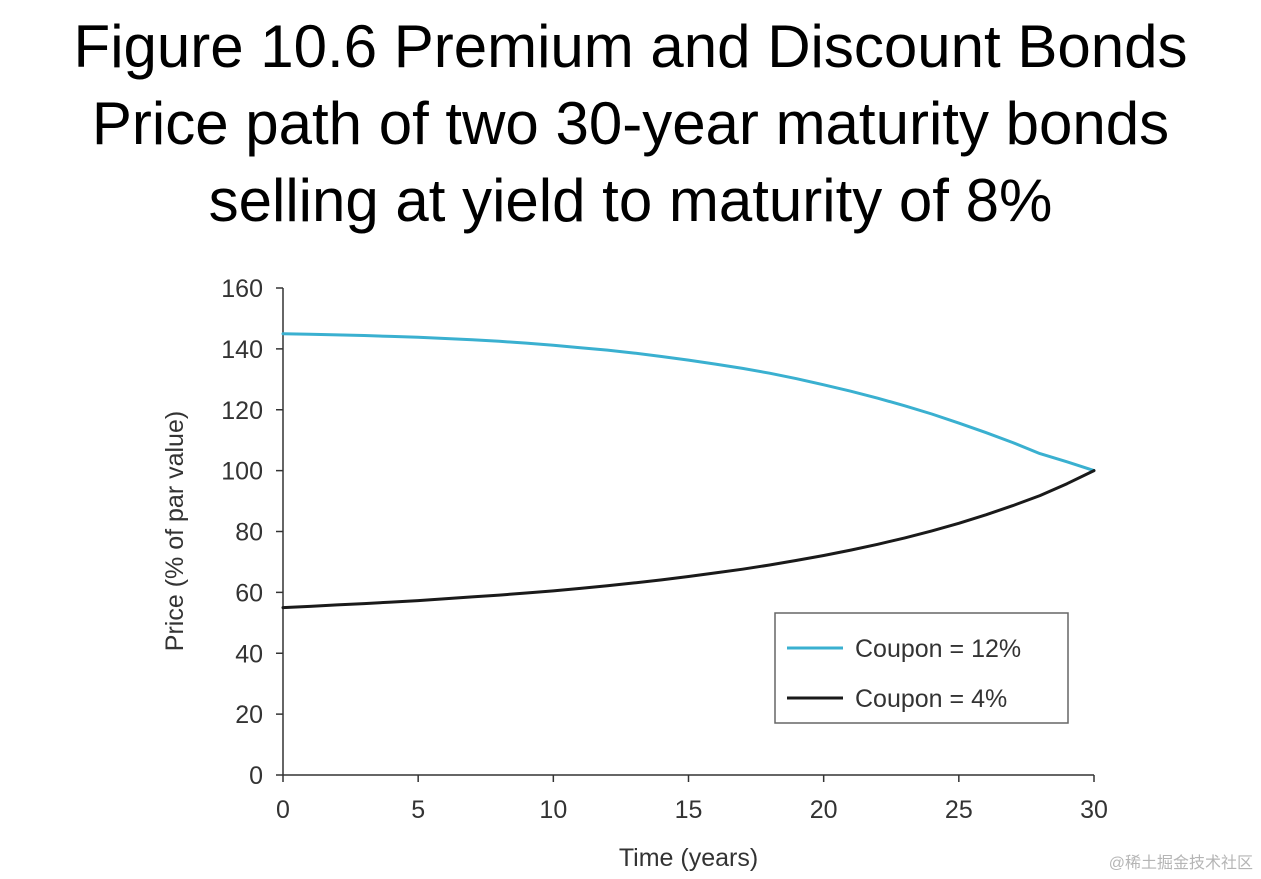 This screenshot has height=879, width=1261. Describe the element at coordinates (175, 531) in the screenshot. I see `y-axis-label: Price (% of par value)` at that location.